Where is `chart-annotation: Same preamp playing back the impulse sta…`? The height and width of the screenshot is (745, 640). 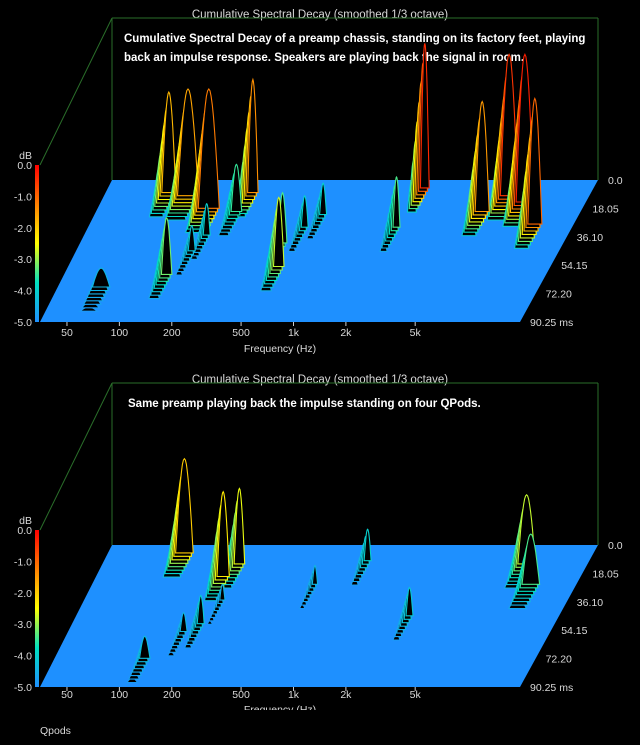 chart-annotation: Same preamp playing back the impulse sta… is located at coordinates (304, 404).